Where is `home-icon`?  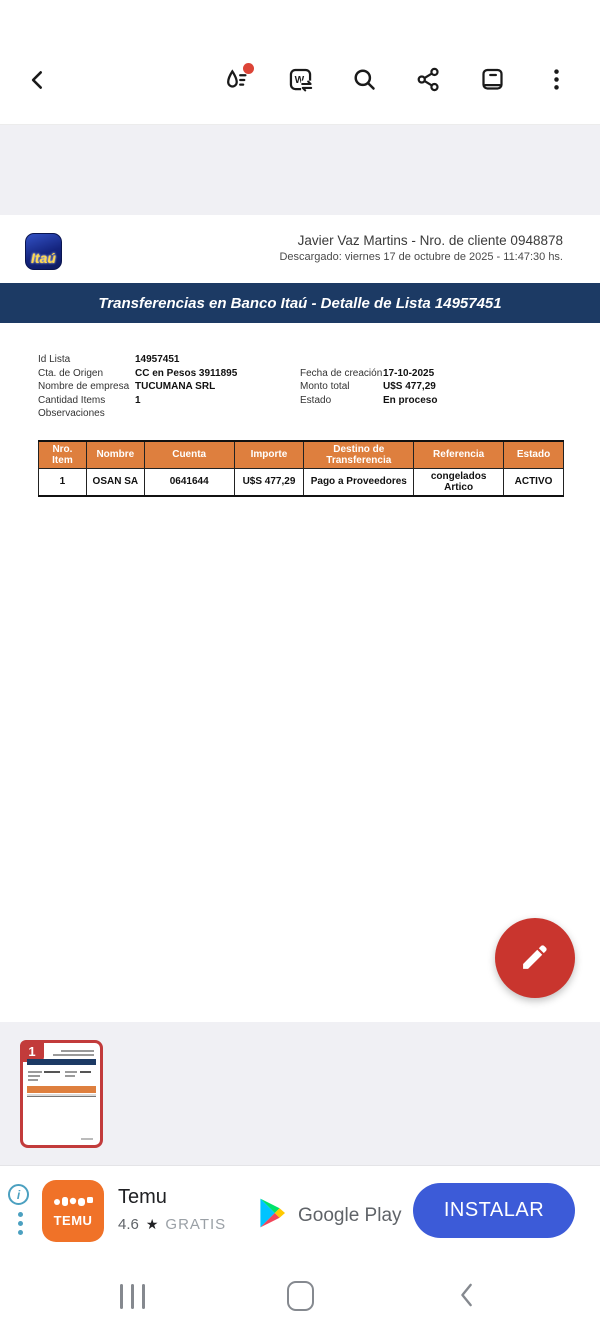 home-icon is located at coordinates (300, 1296).